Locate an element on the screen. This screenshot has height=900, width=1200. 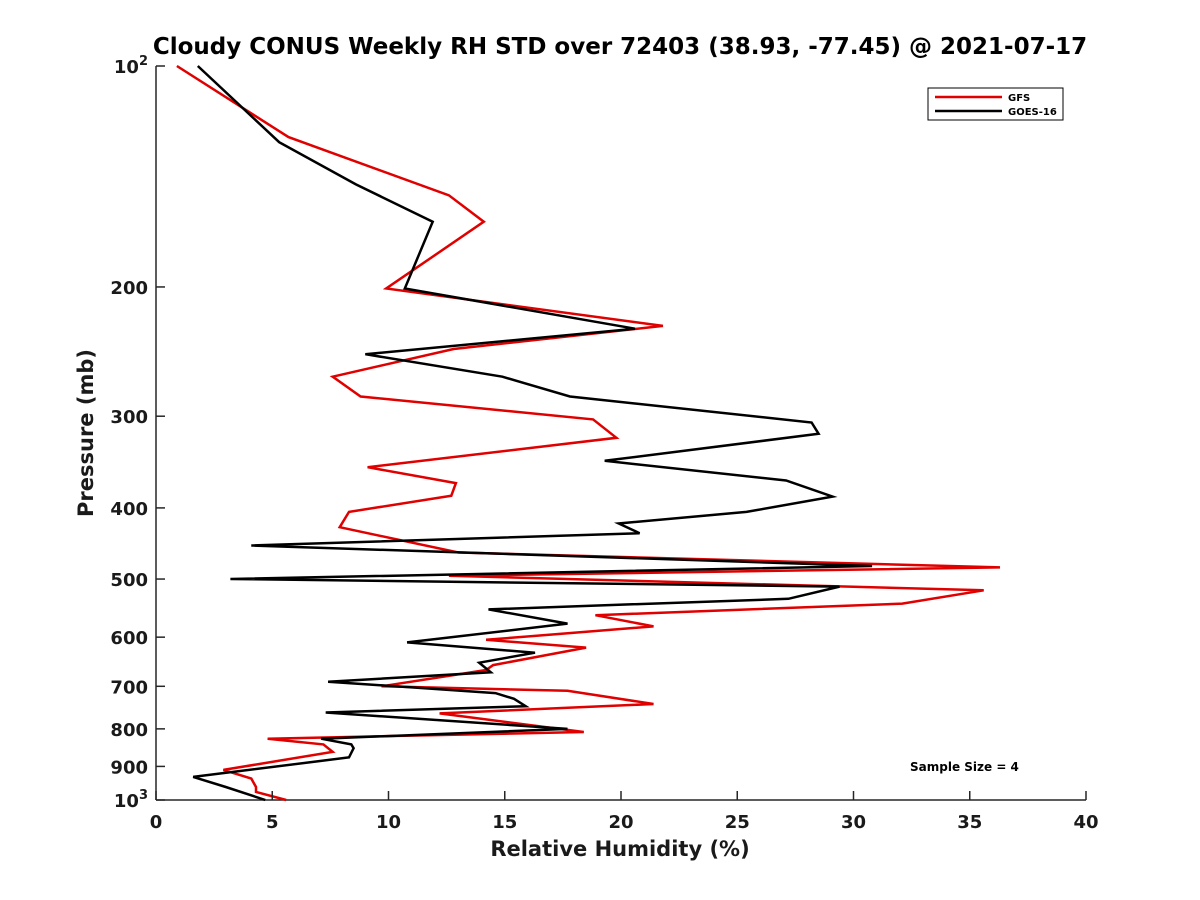
y-tick-label: 200 is located at coordinates (129, 288).